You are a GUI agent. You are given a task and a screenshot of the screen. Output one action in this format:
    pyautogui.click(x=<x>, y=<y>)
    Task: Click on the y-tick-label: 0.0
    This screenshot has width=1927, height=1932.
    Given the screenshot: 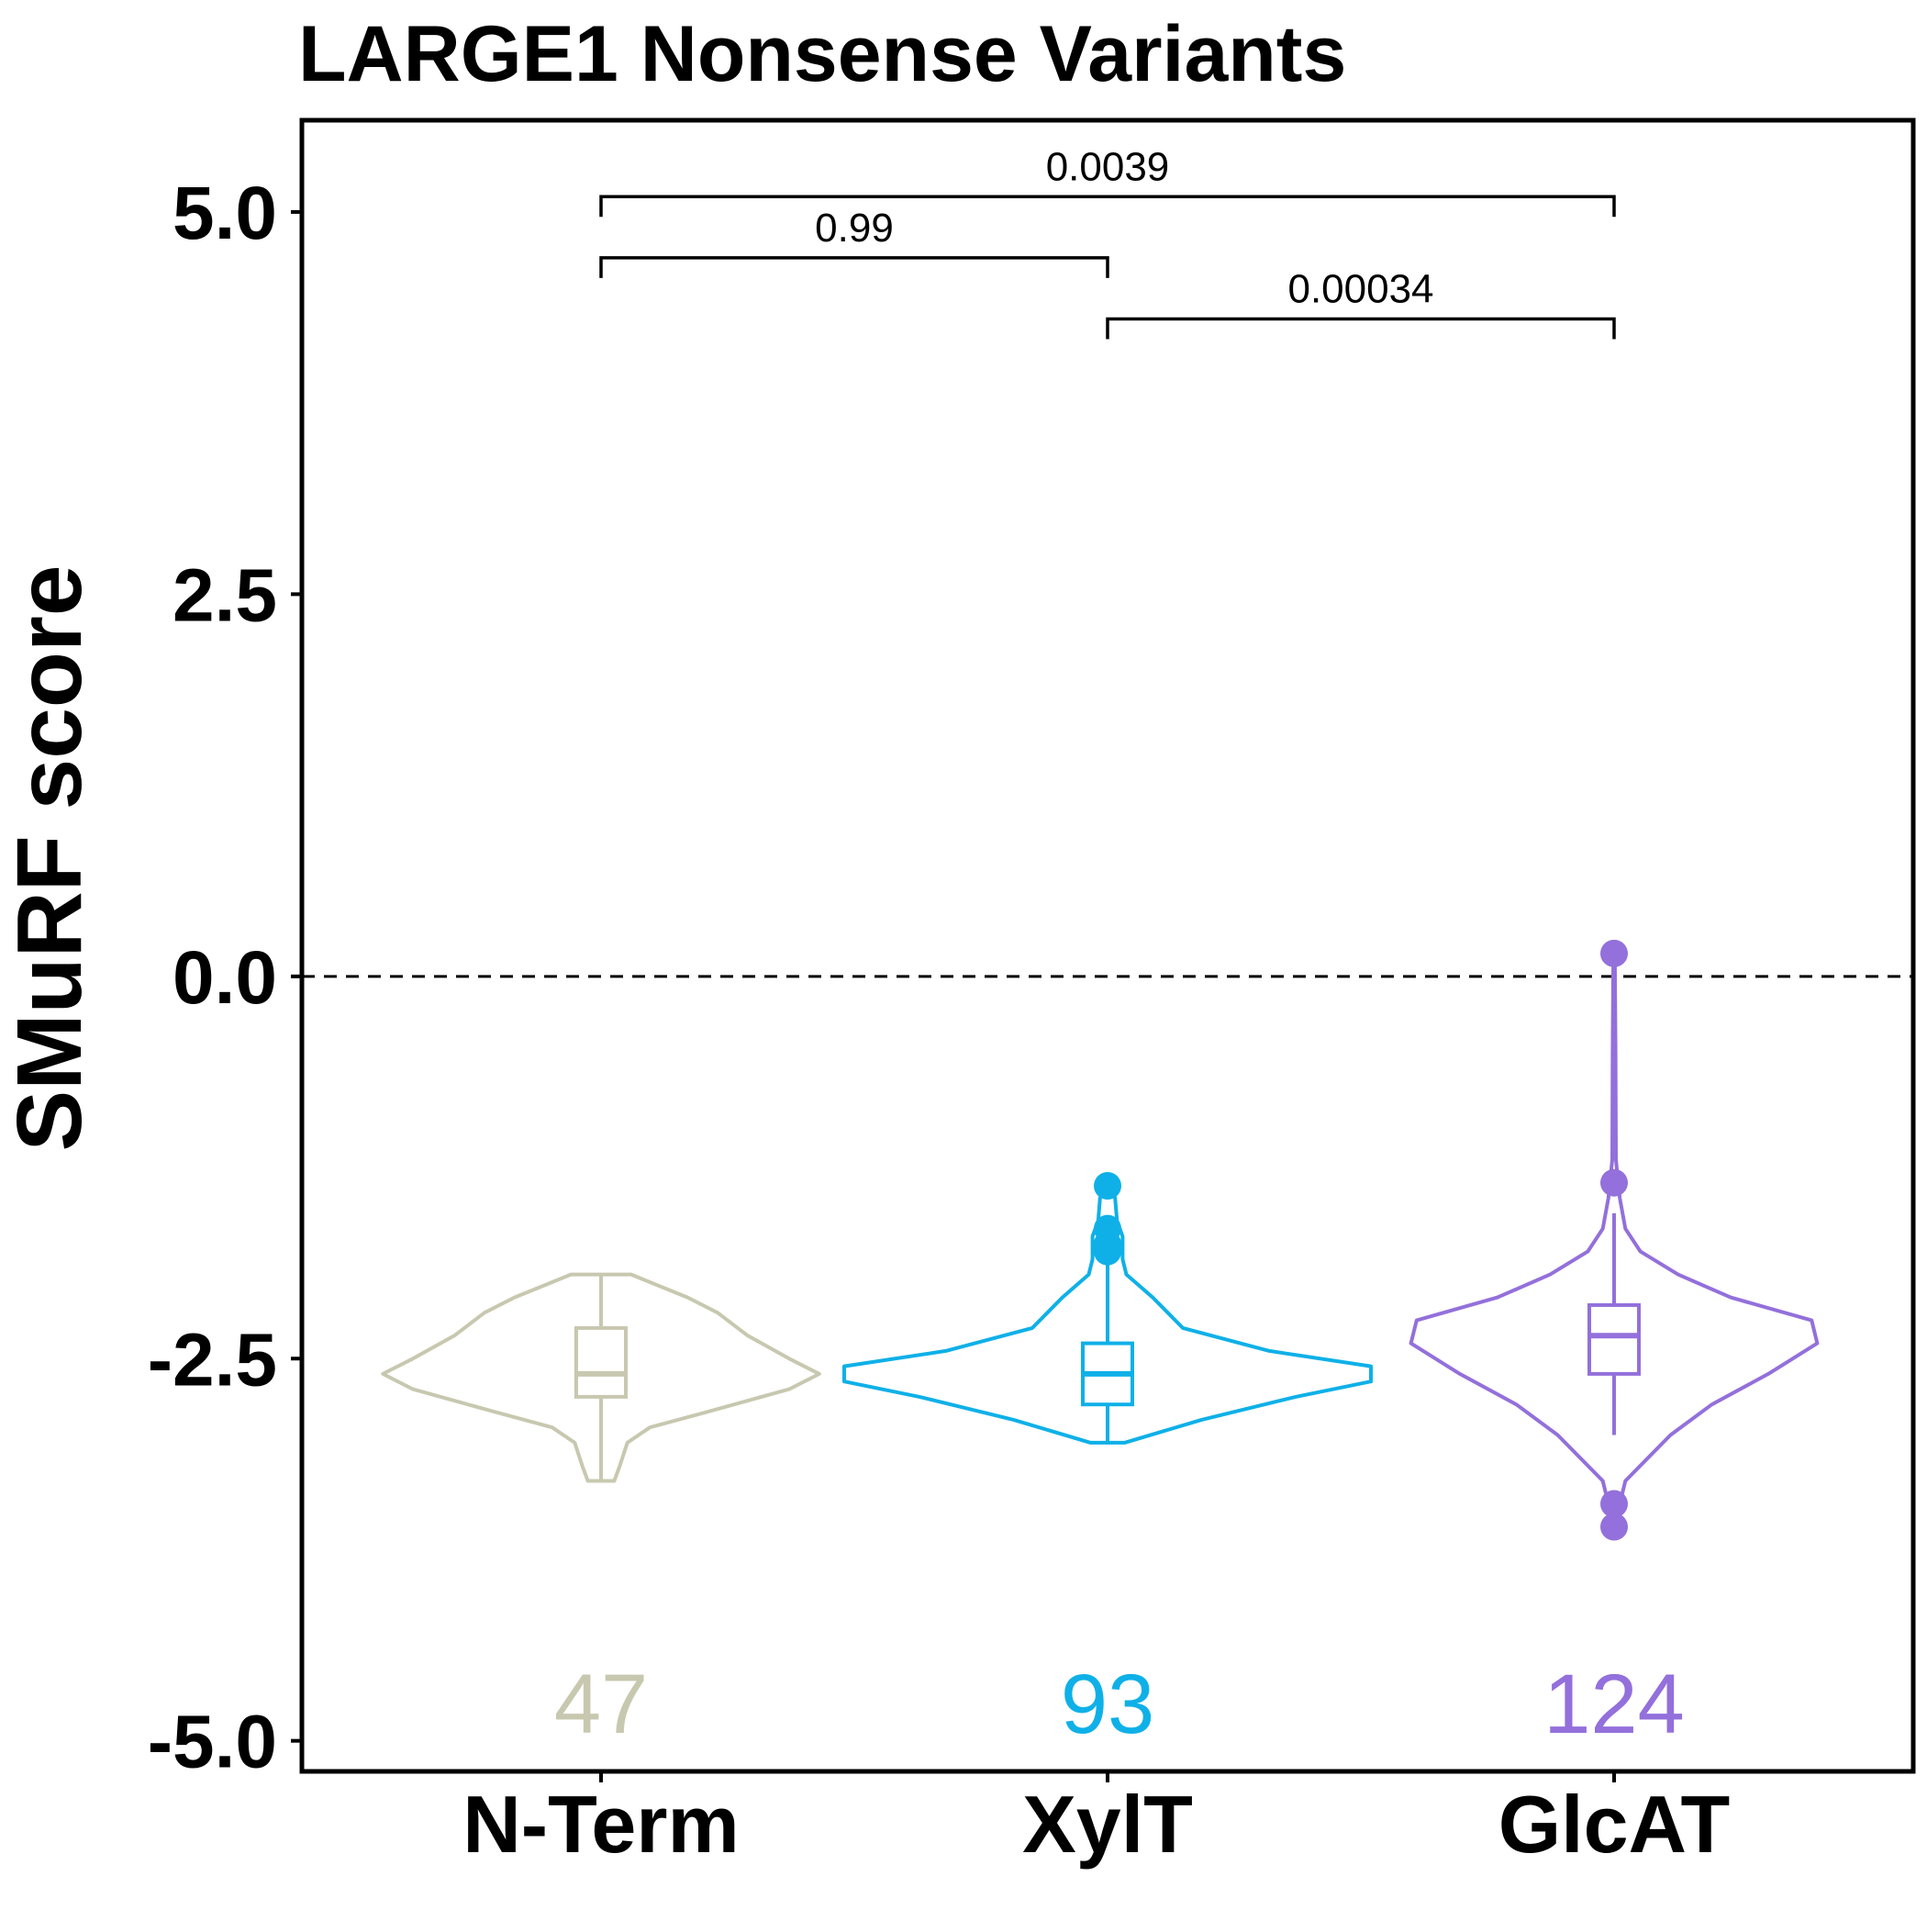 What is the action you would take?
    pyautogui.click(x=225, y=978)
    